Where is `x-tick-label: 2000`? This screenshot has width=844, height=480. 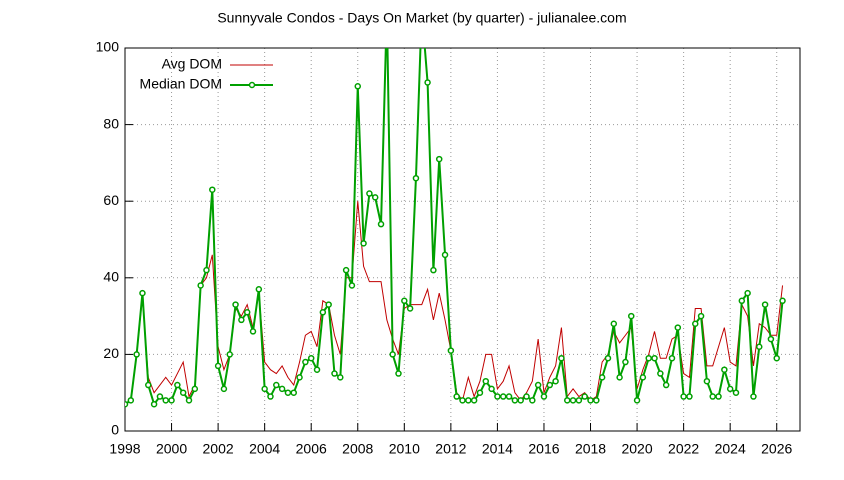
x-tick-label: 2000 is located at coordinates (171, 449).